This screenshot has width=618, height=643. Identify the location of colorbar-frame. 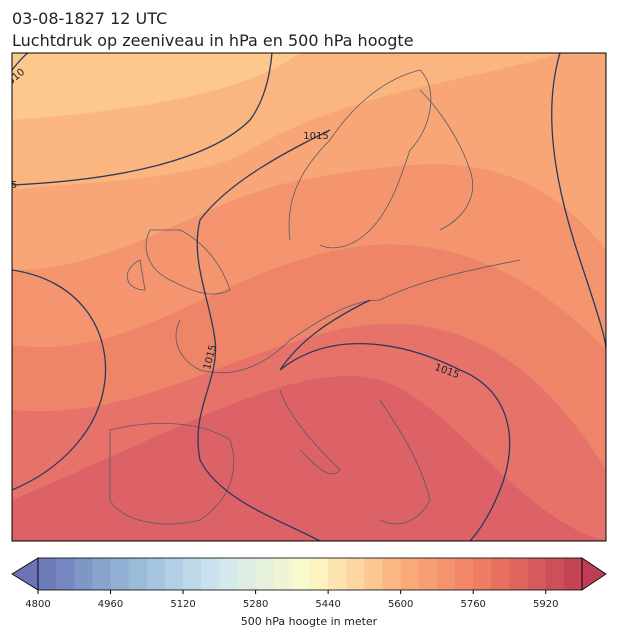
(310, 574).